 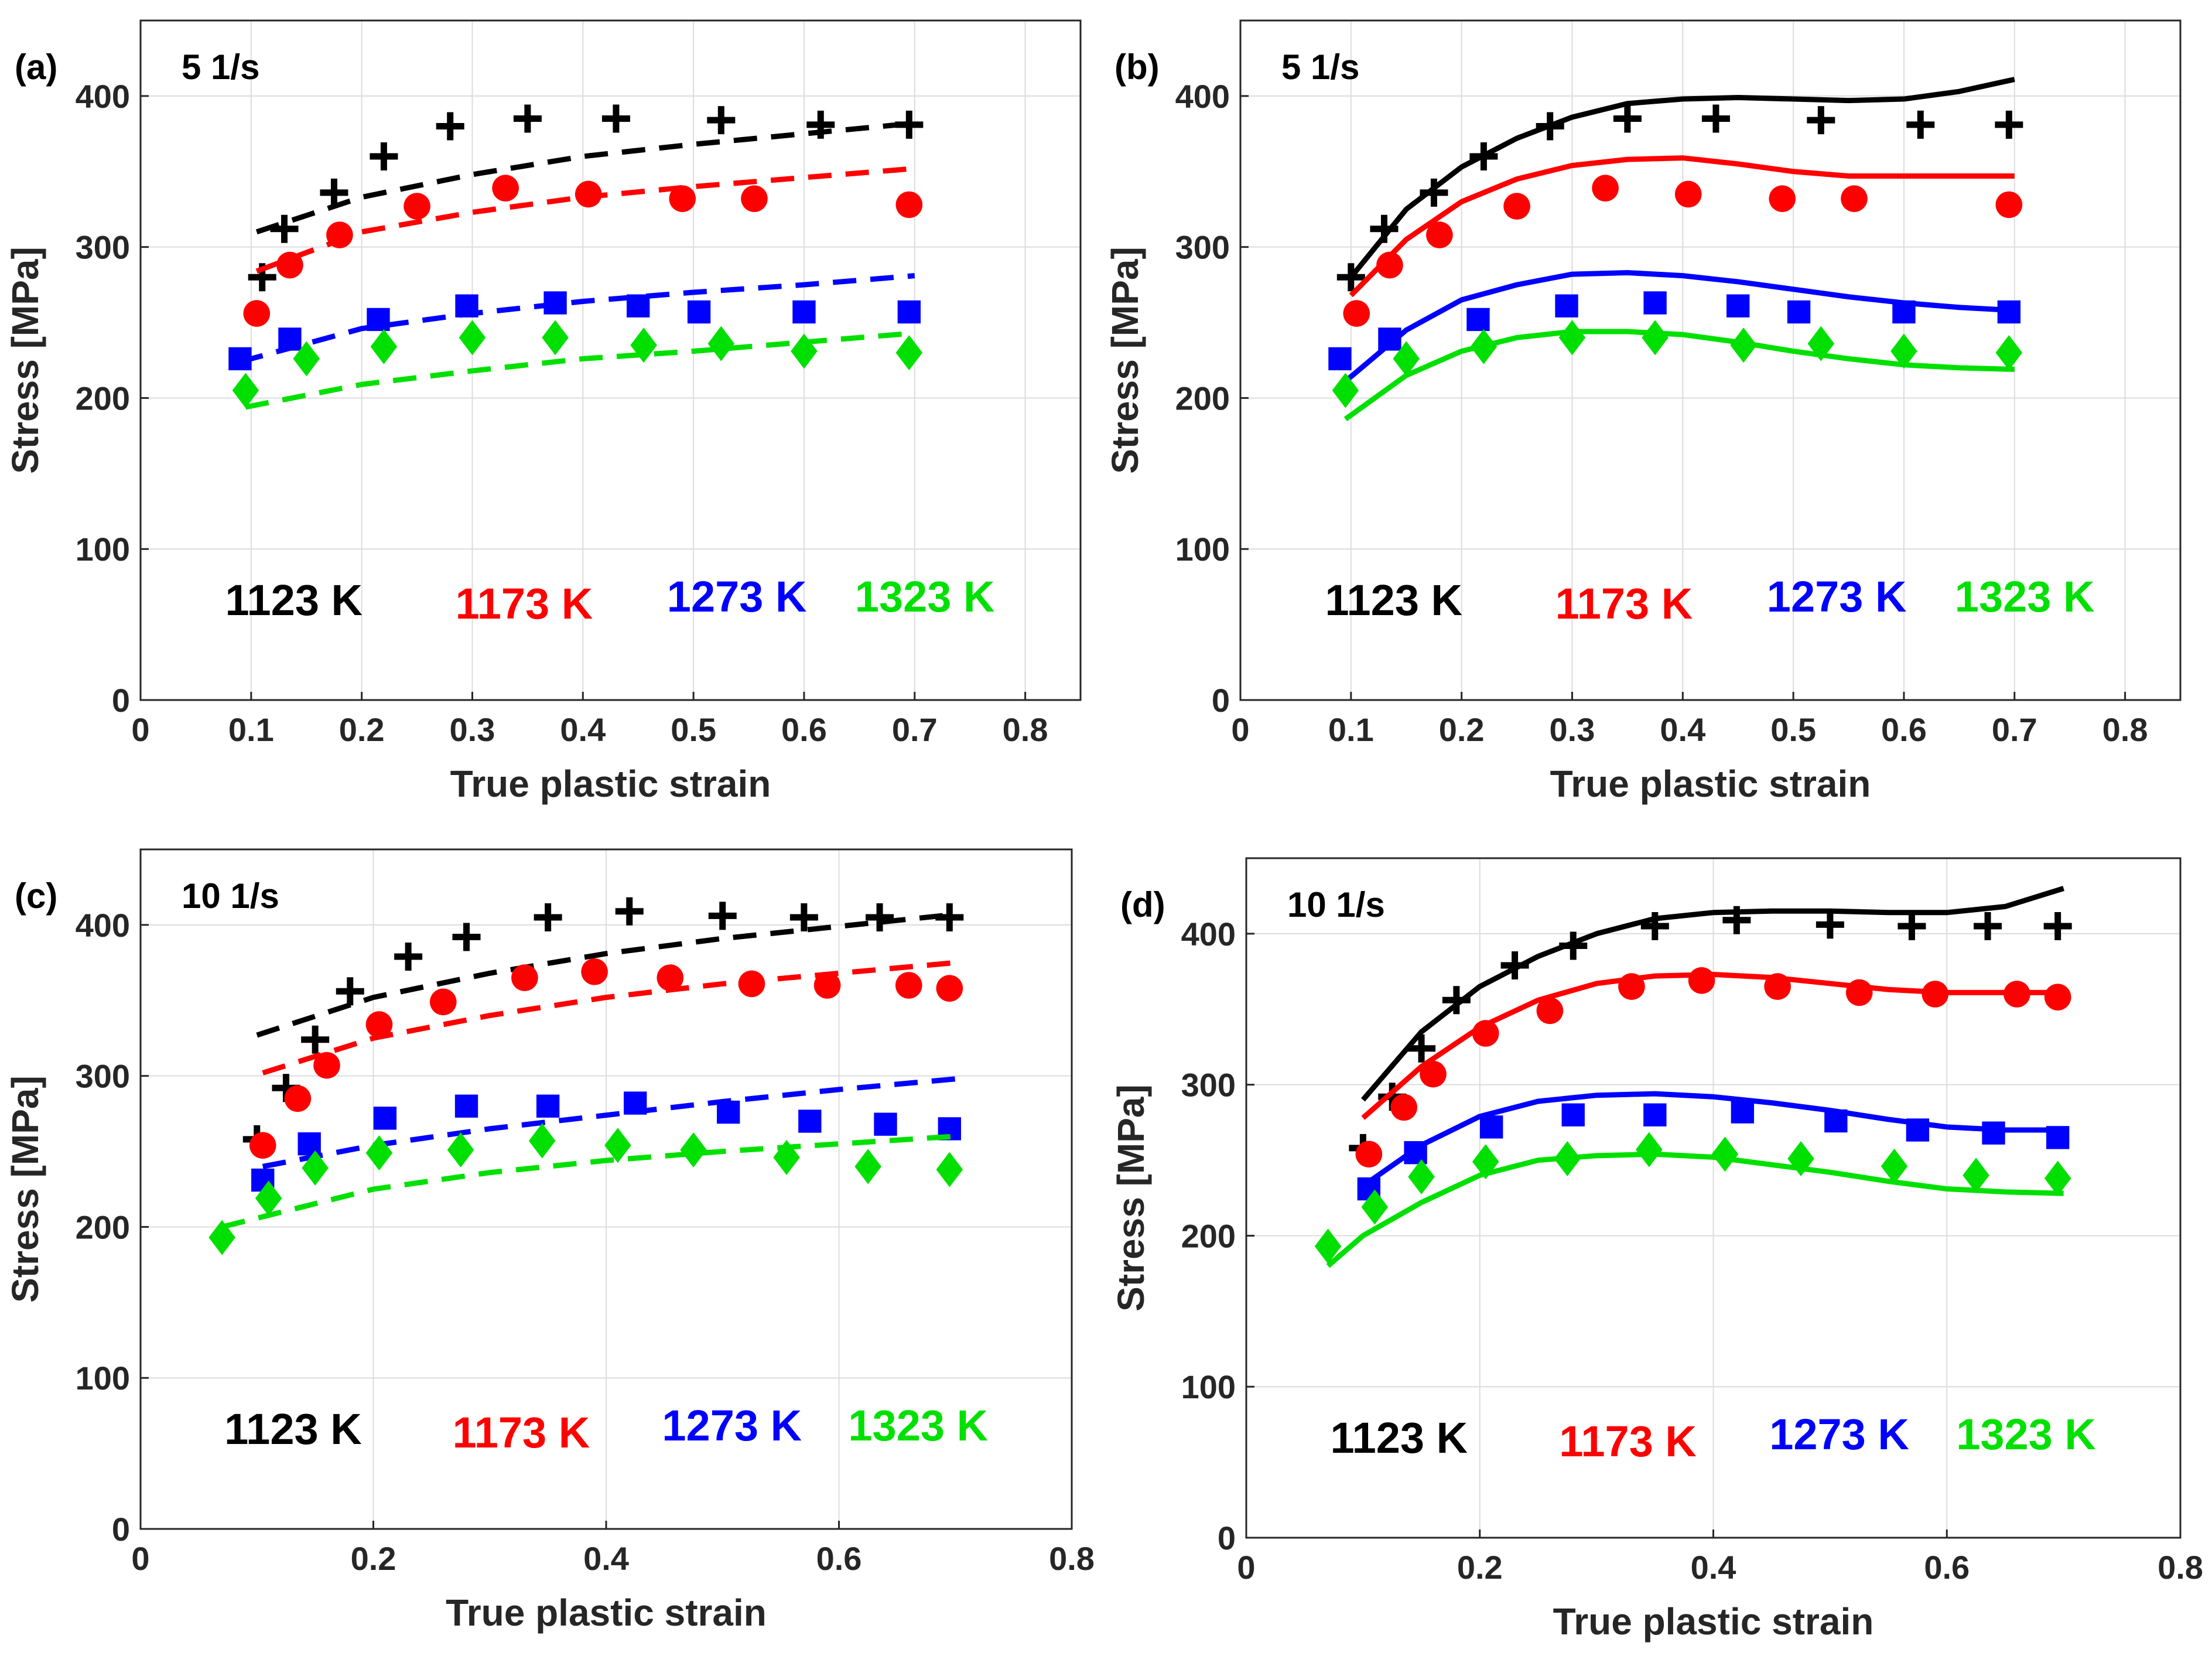 I want to click on y-tick-label: 100, so click(x=1203, y=549).